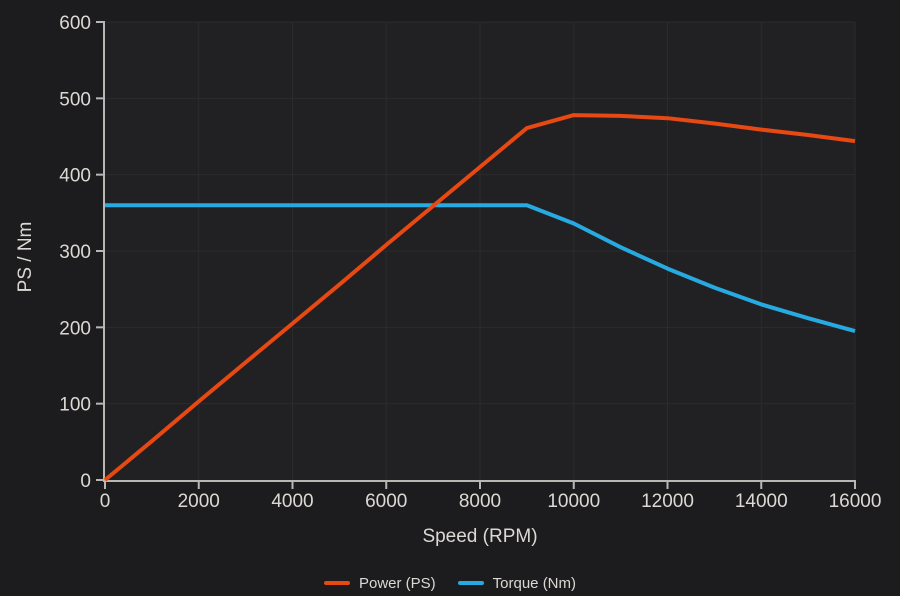  I want to click on legend-item-torque: Torque (Nm), so click(517, 583).